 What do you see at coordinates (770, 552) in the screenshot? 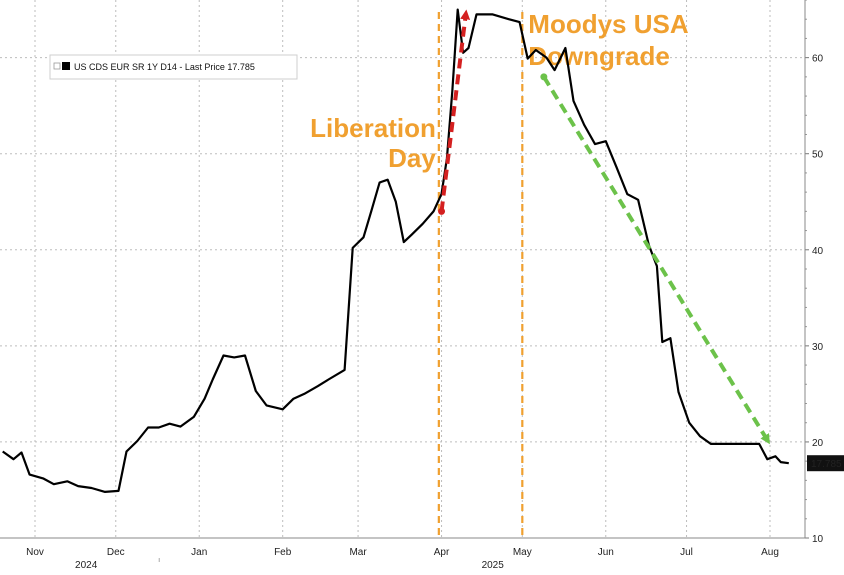
I see `x-tick-label: Aug` at bounding box center [770, 552].